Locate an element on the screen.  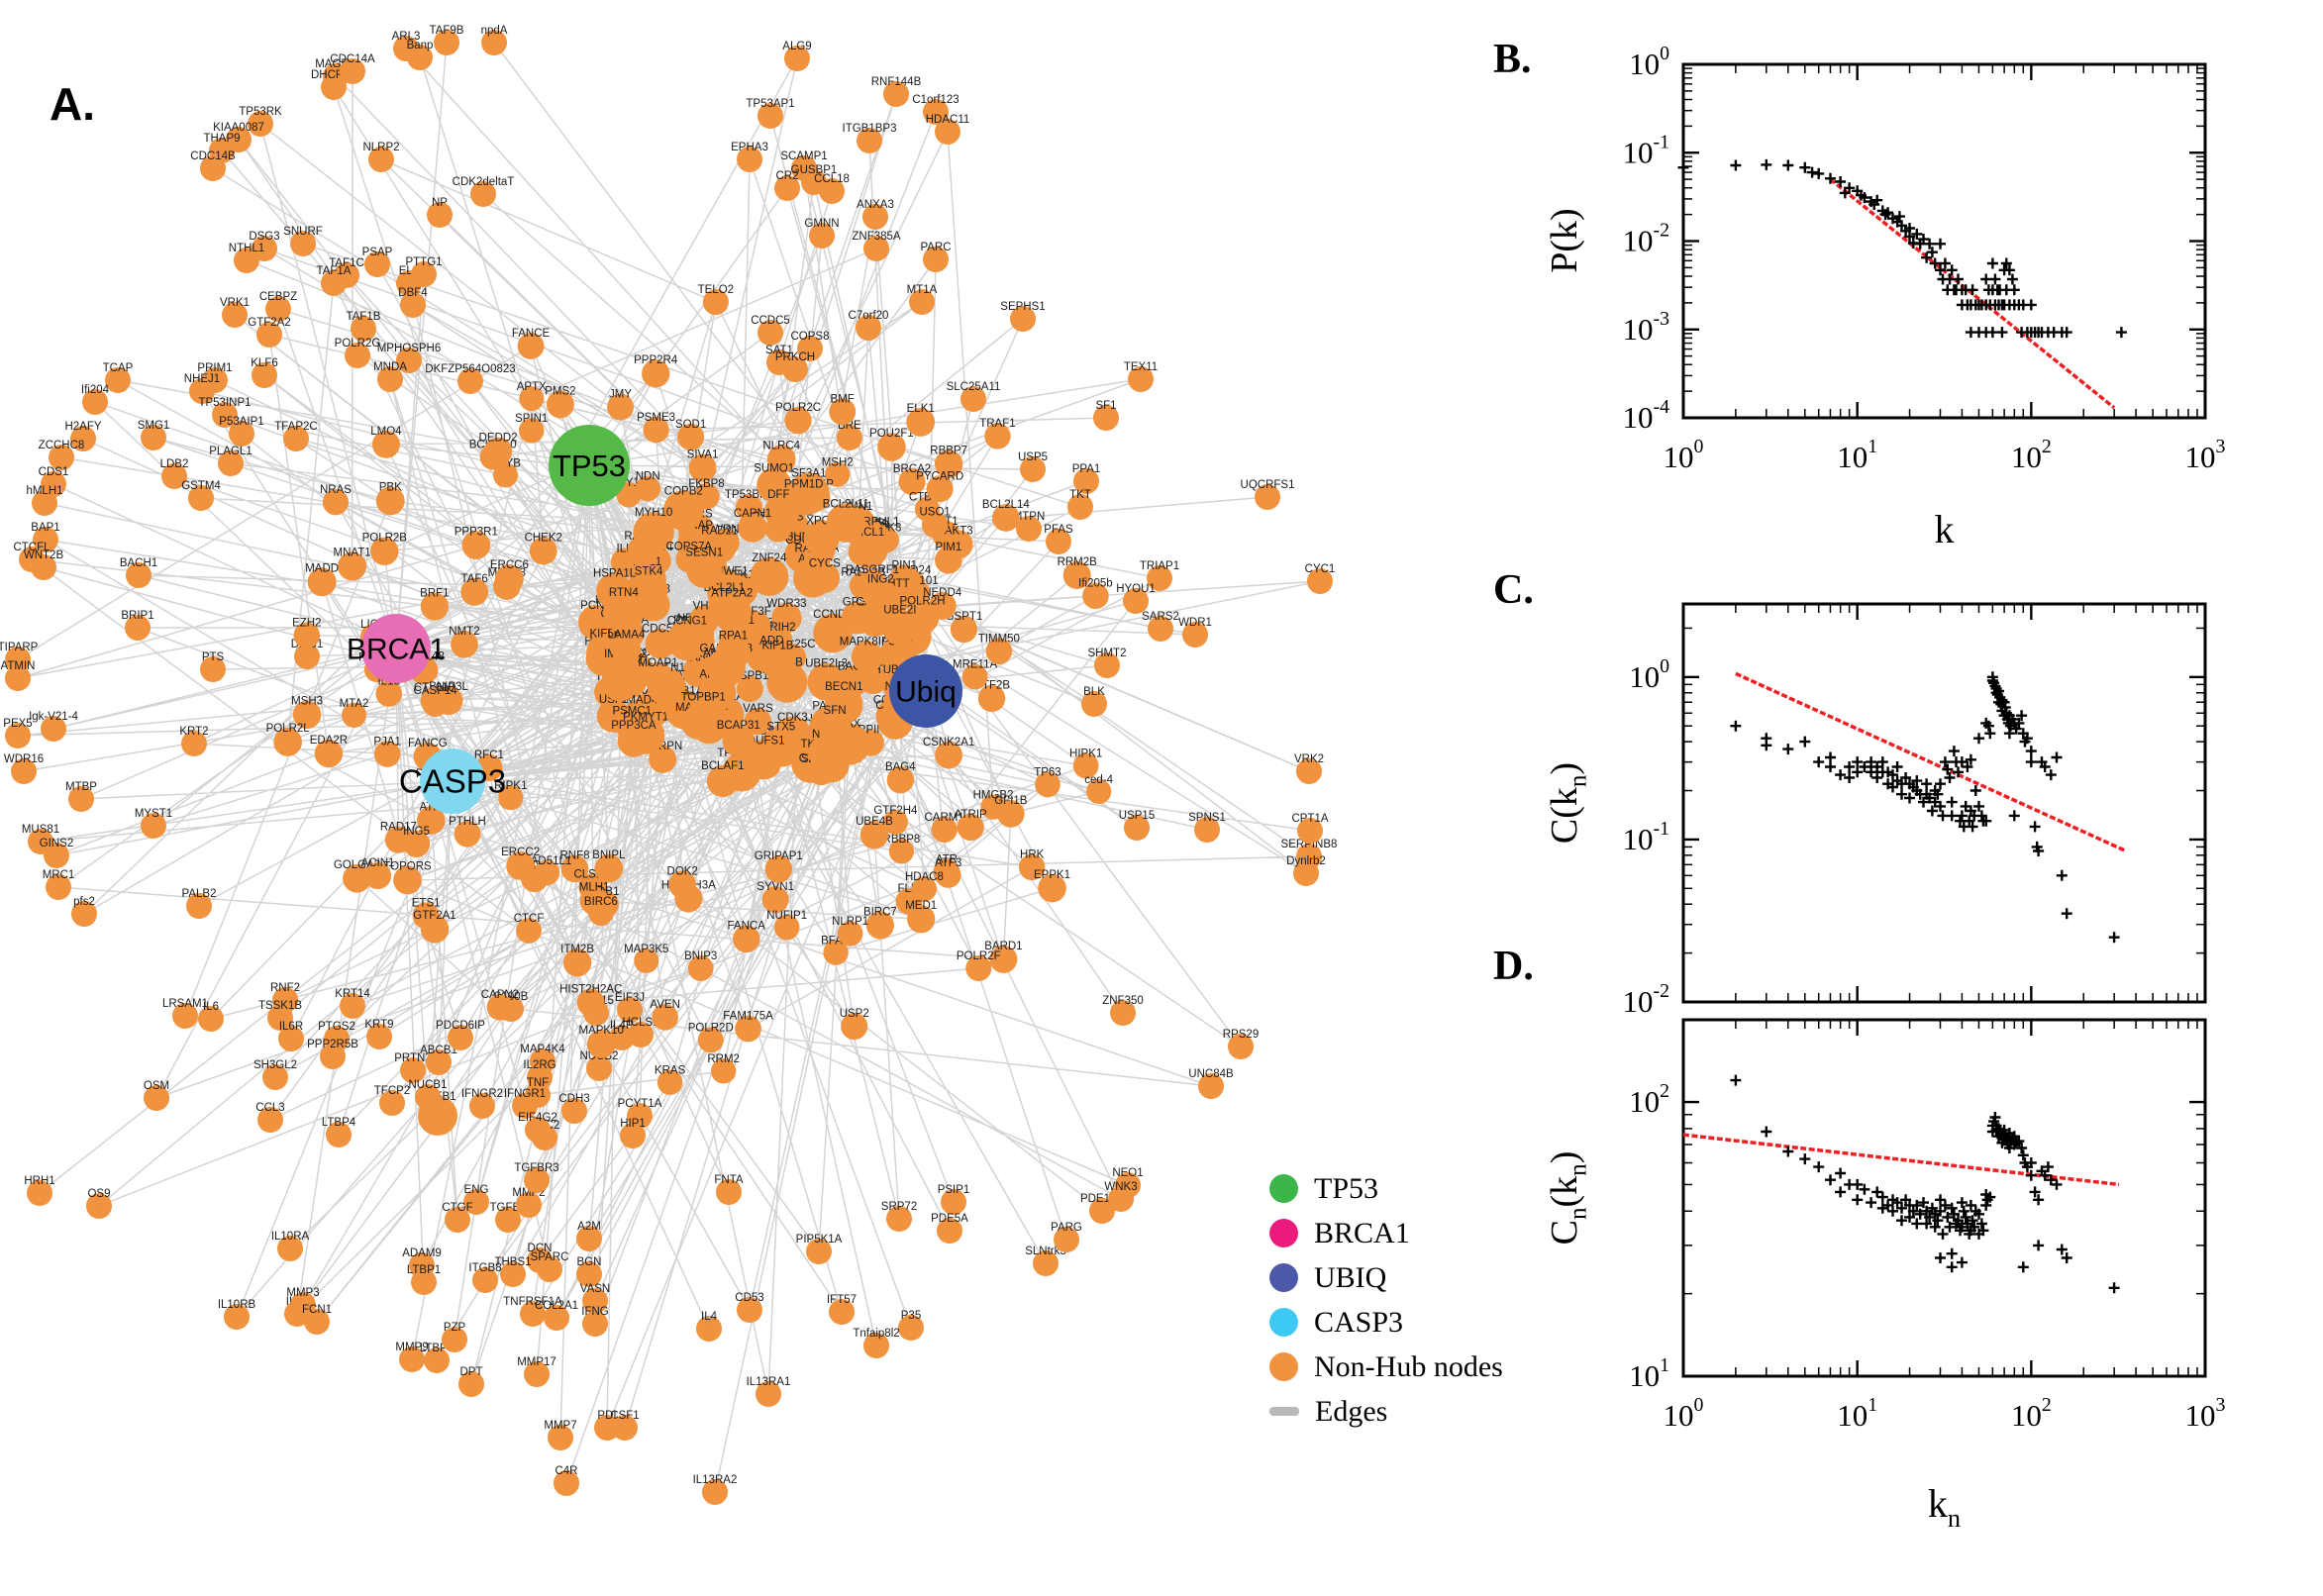
node-label: PTTG1 is located at coordinates (423, 262).